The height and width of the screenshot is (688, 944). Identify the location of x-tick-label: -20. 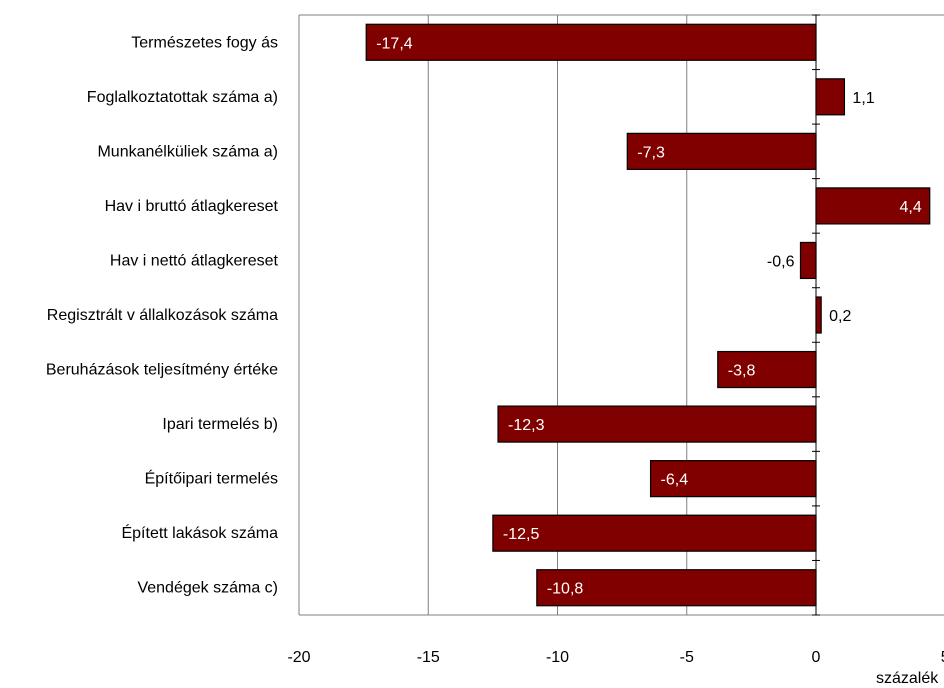
(298, 657).